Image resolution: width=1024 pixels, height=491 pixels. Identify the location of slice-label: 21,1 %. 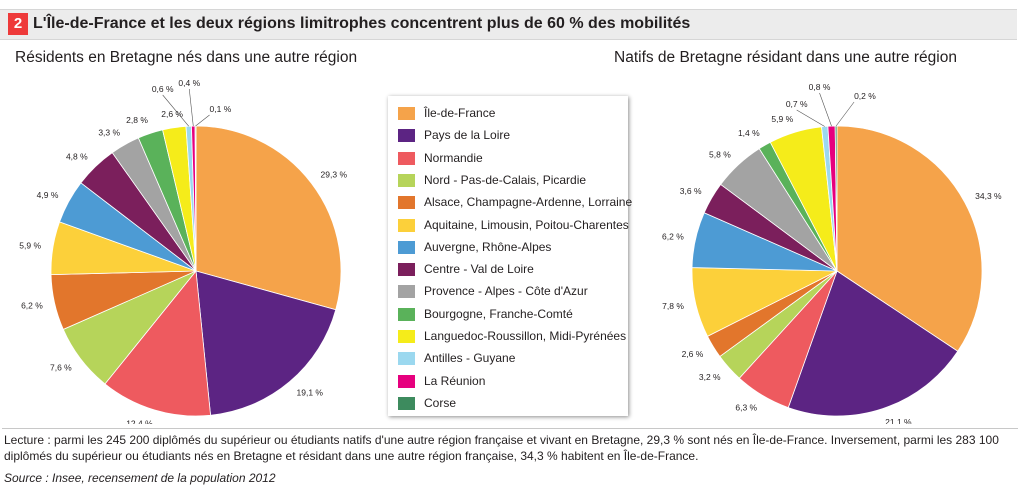
(898, 420).